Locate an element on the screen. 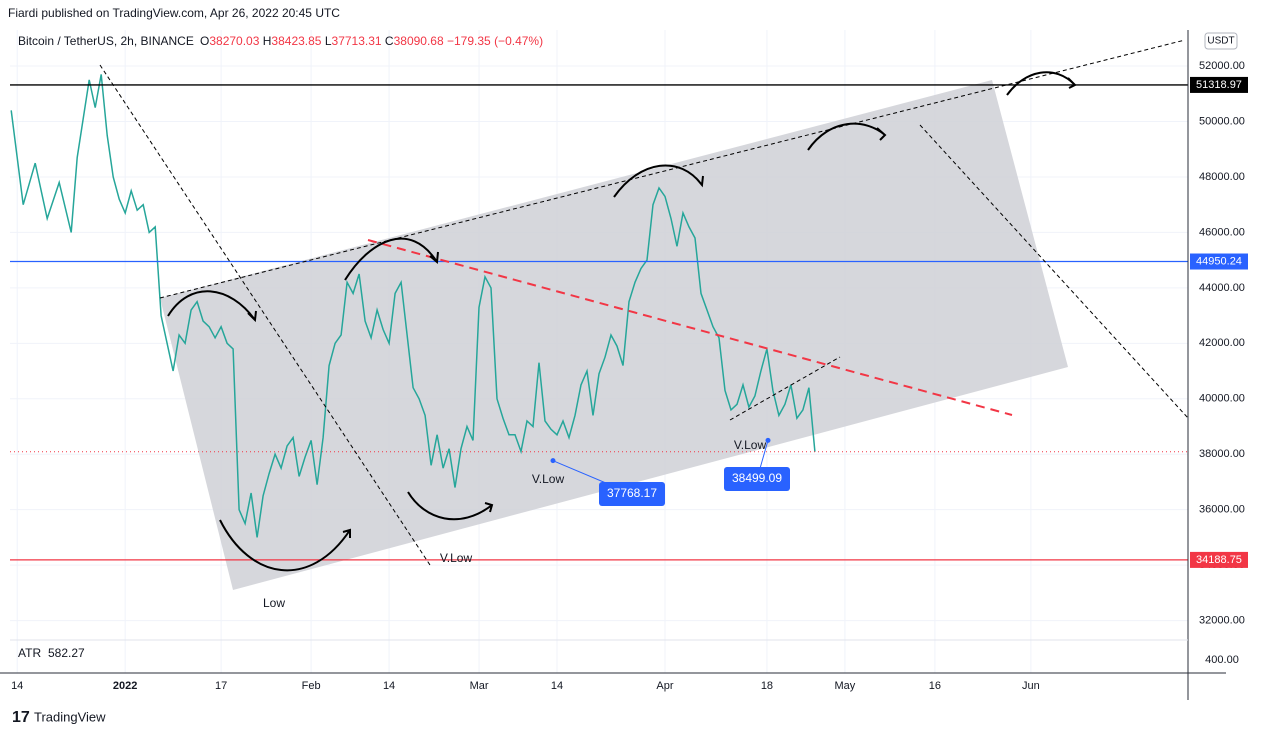 Image resolution: width=1263 pixels, height=741 pixels. level-label: 51318.97 is located at coordinates (1219, 85).